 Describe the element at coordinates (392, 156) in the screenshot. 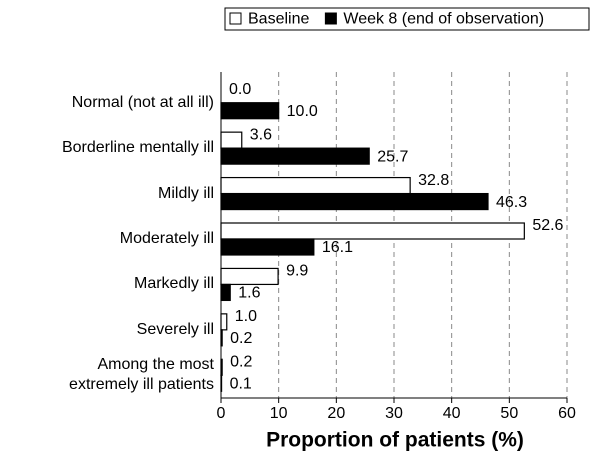

I see `value-label: 25.7` at that location.